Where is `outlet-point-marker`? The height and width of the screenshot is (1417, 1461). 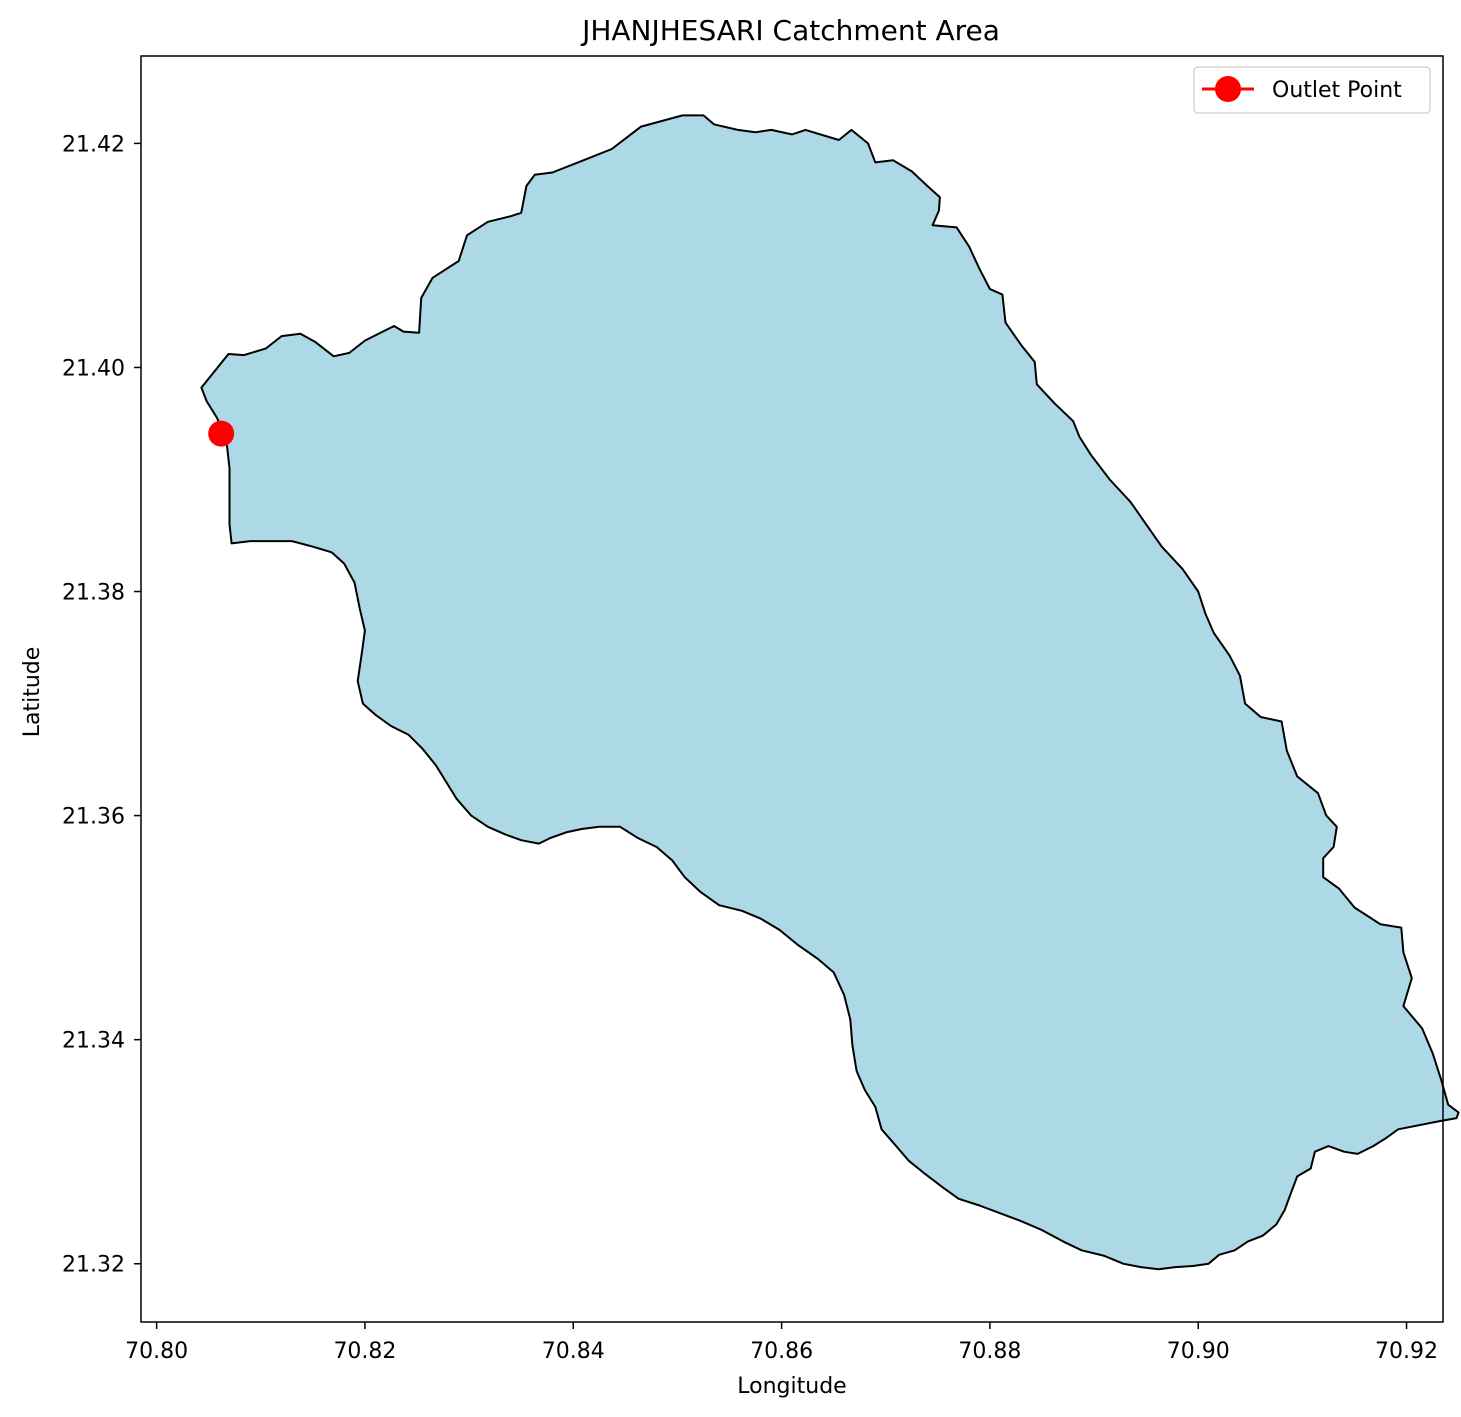
outlet-point-marker is located at coordinates (221, 433).